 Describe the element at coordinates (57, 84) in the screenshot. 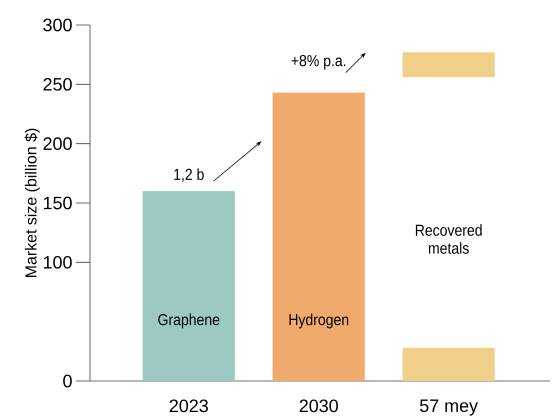

I see `y-tick-label: 250` at that location.